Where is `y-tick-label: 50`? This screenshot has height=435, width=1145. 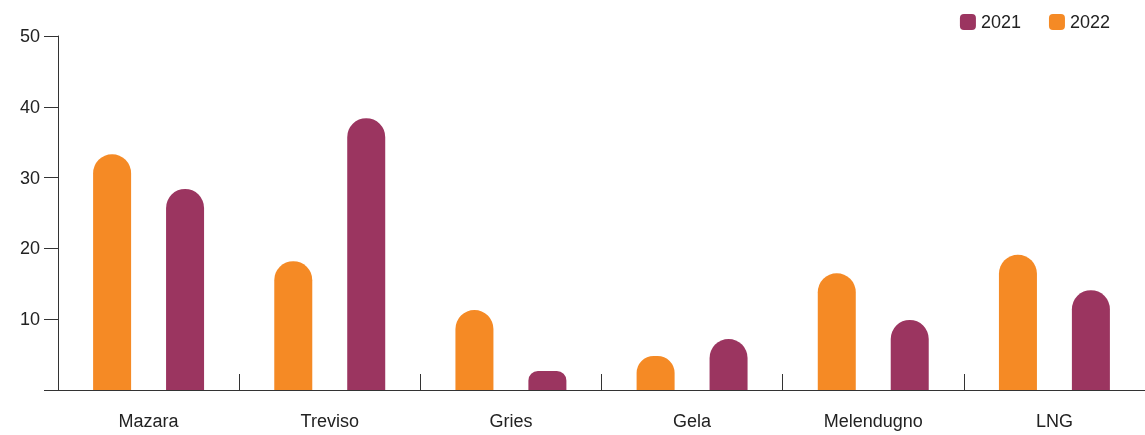
y-tick-label: 50 is located at coordinates (29, 36).